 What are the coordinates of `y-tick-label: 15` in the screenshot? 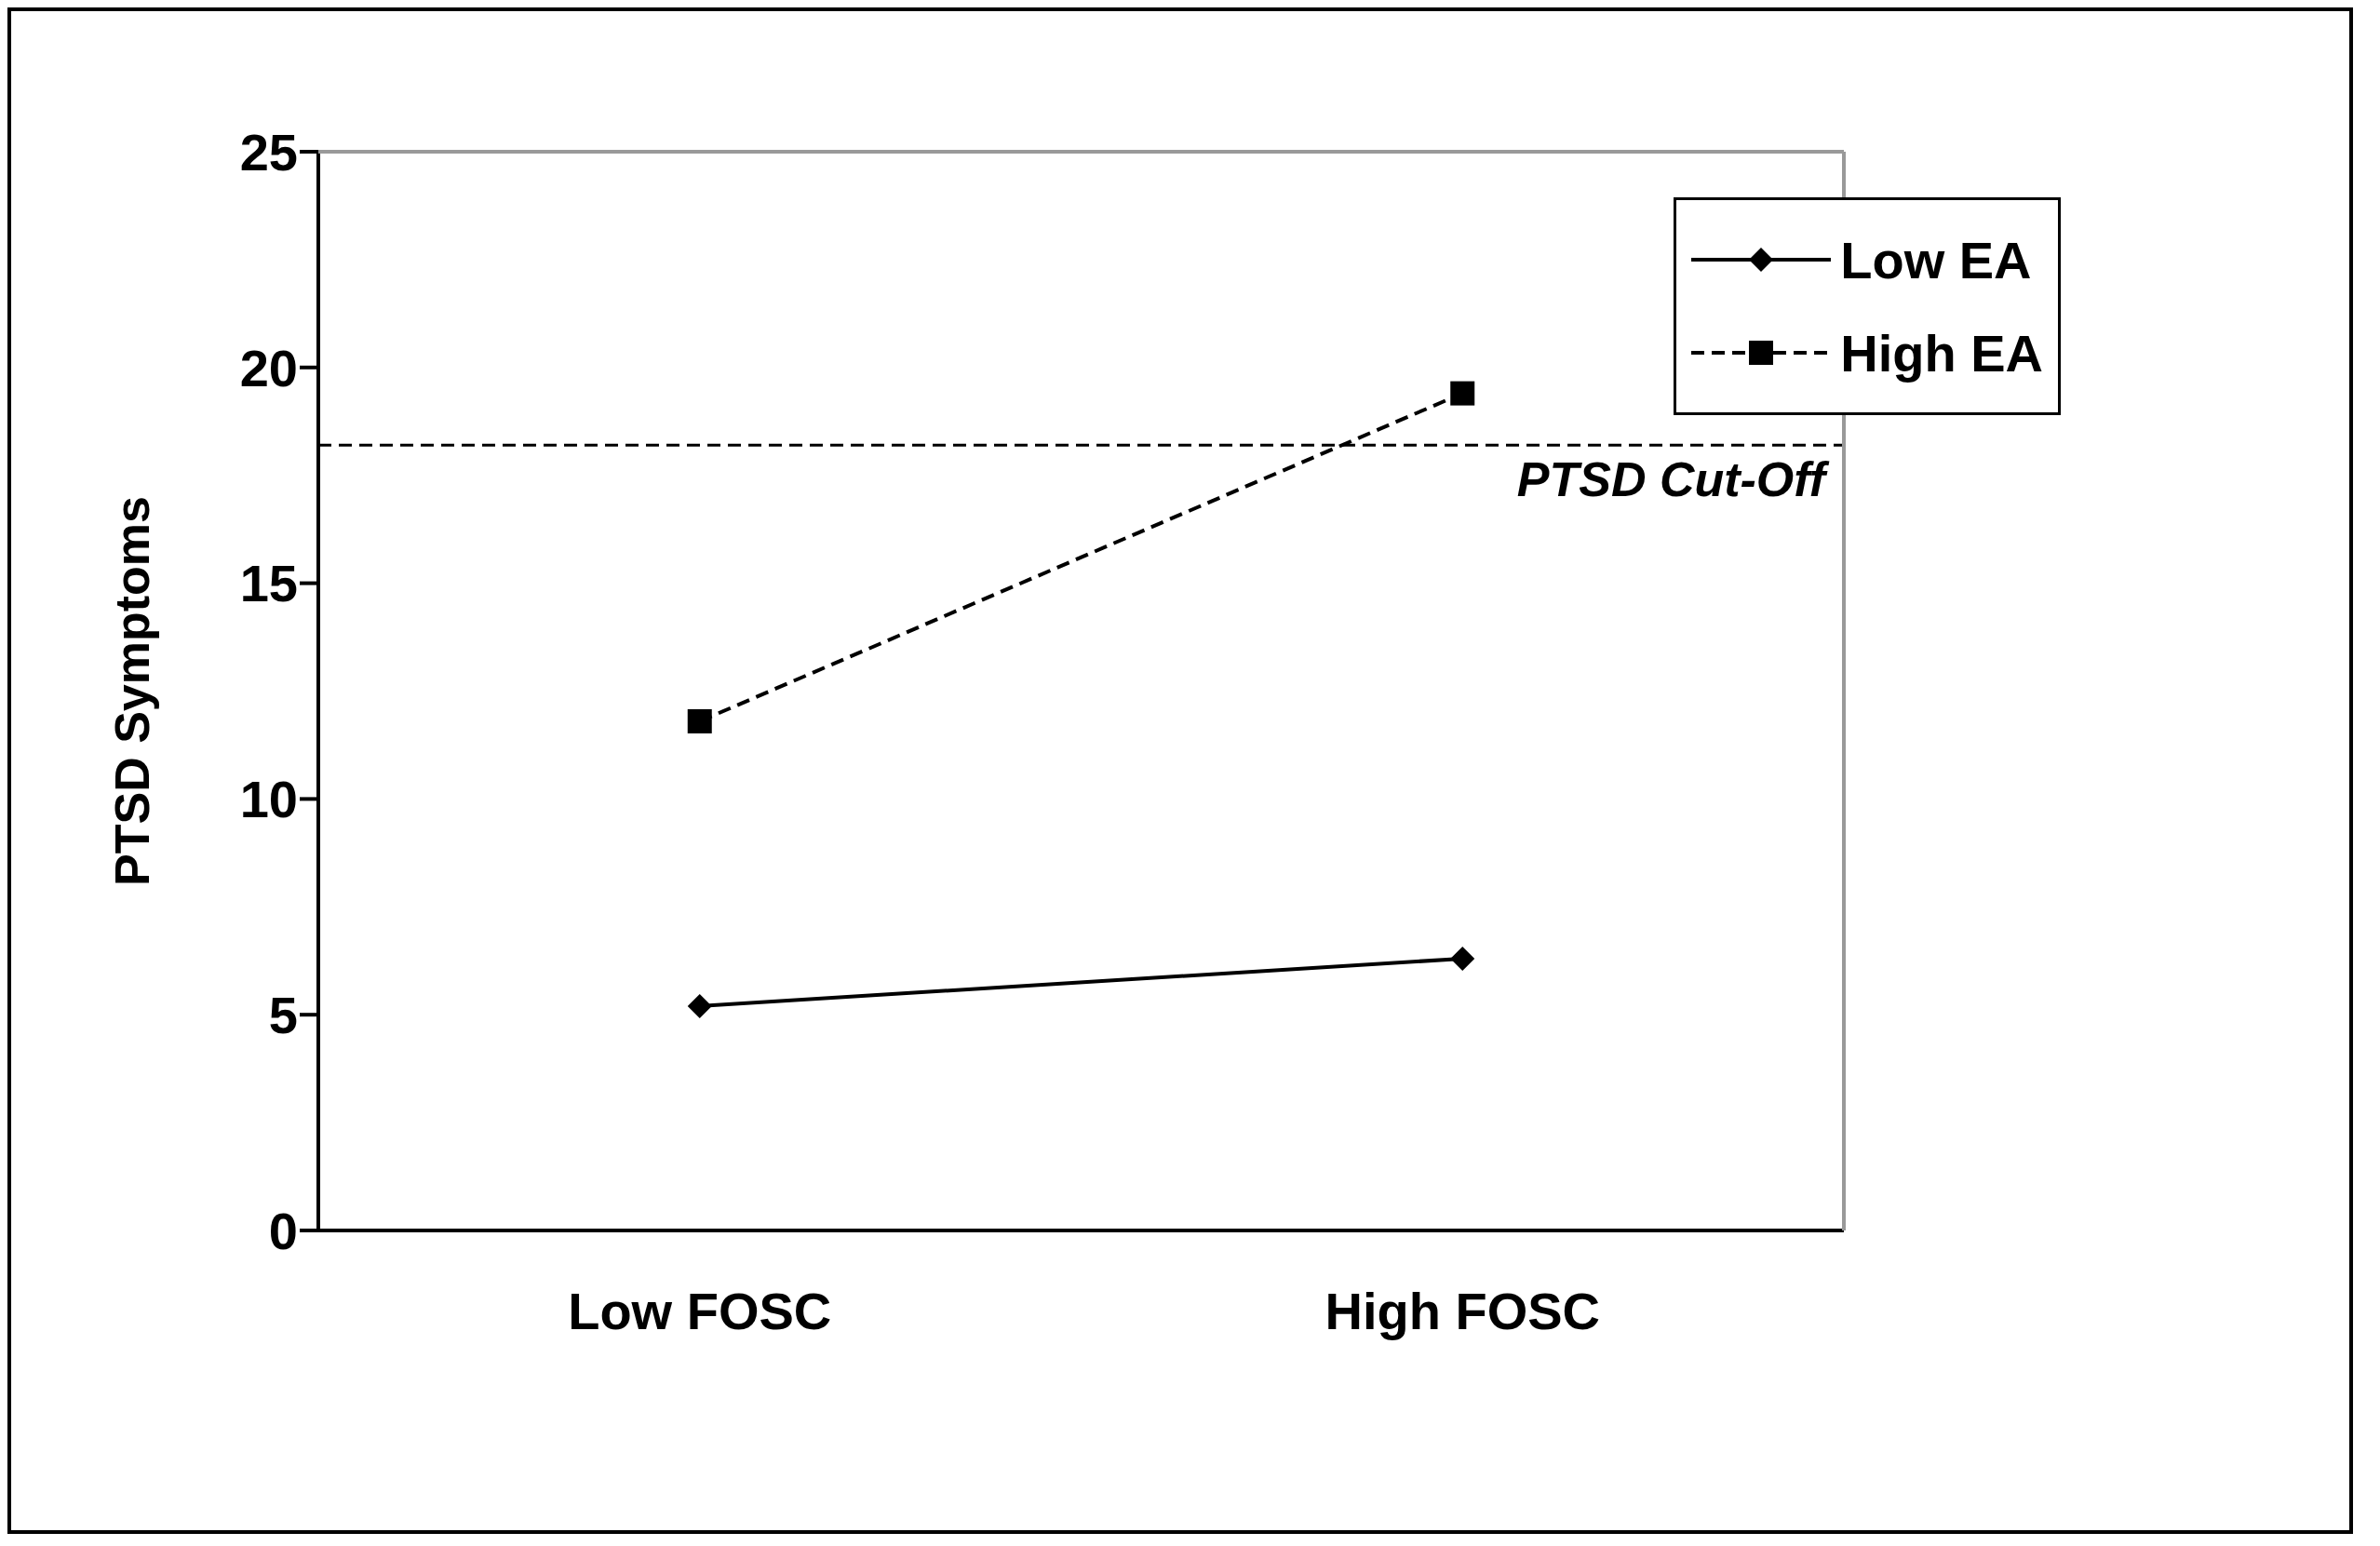 It's located at (268, 583).